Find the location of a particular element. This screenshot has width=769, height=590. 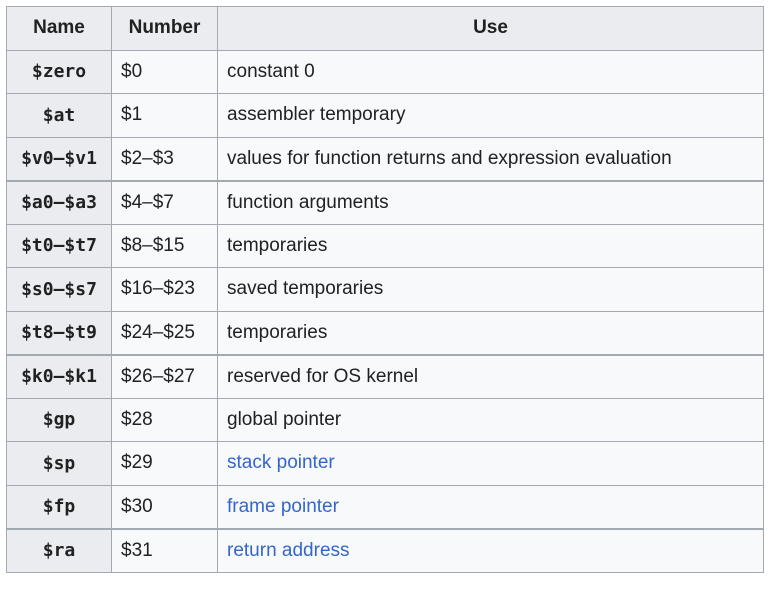

register-name: $t0–$t7 is located at coordinates (59, 245).